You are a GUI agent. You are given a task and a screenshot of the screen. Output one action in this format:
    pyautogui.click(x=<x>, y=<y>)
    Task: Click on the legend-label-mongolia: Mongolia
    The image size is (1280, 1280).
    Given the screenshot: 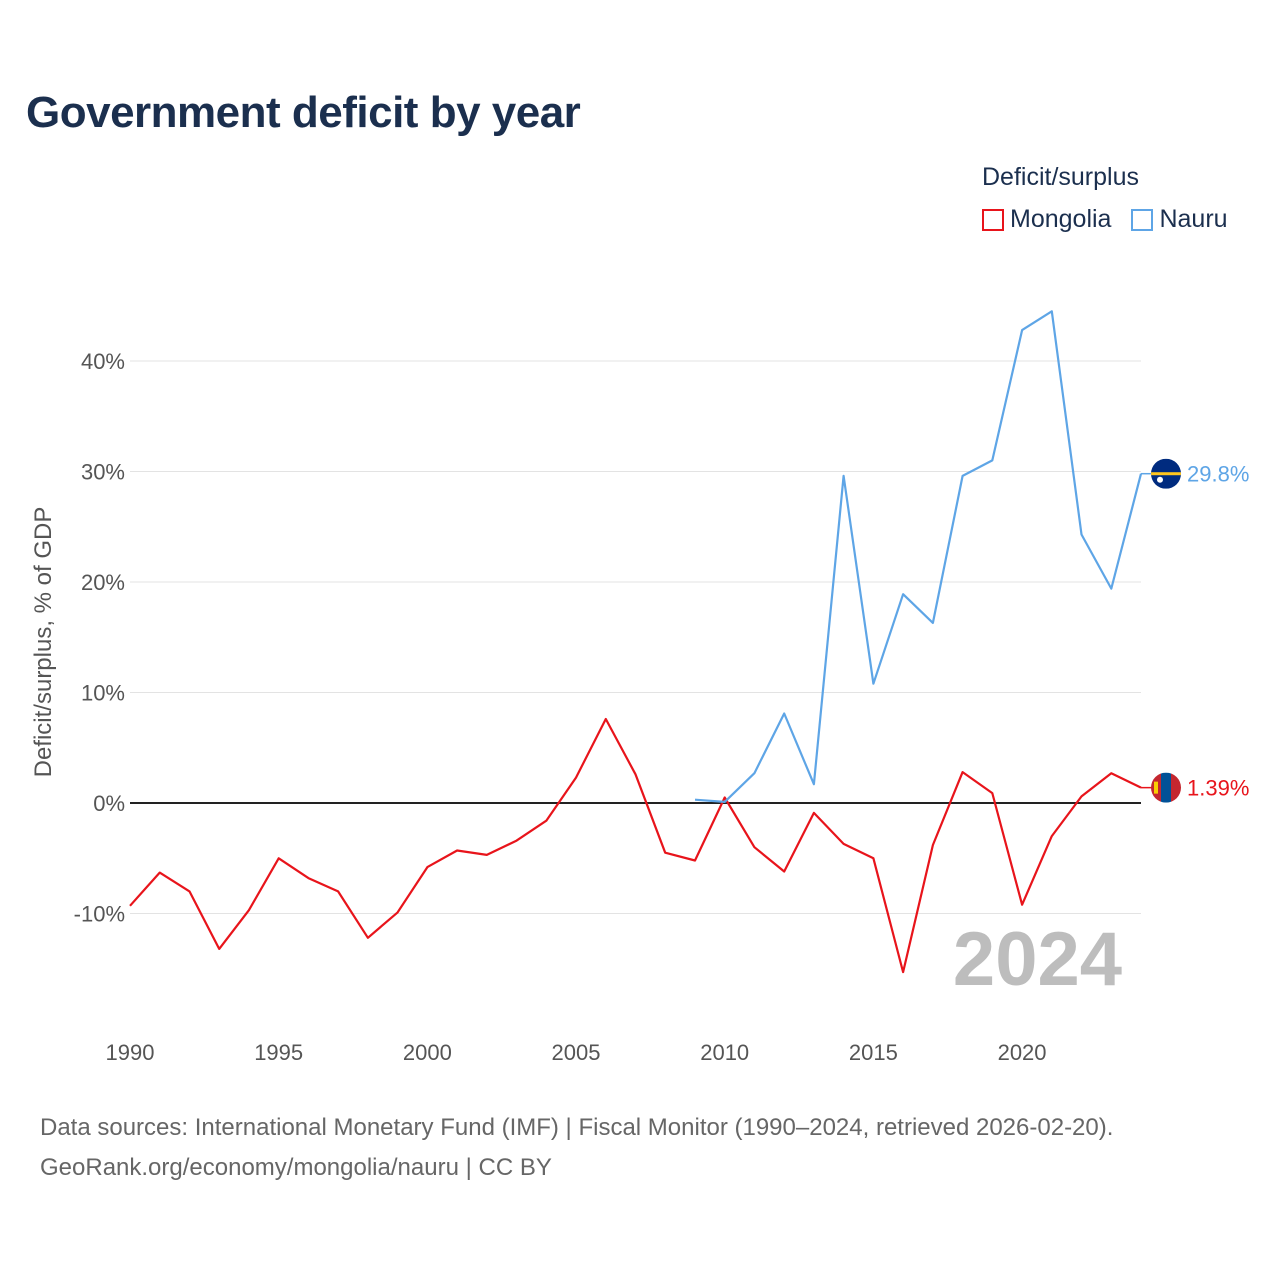 What is the action you would take?
    pyautogui.click(x=1061, y=219)
    